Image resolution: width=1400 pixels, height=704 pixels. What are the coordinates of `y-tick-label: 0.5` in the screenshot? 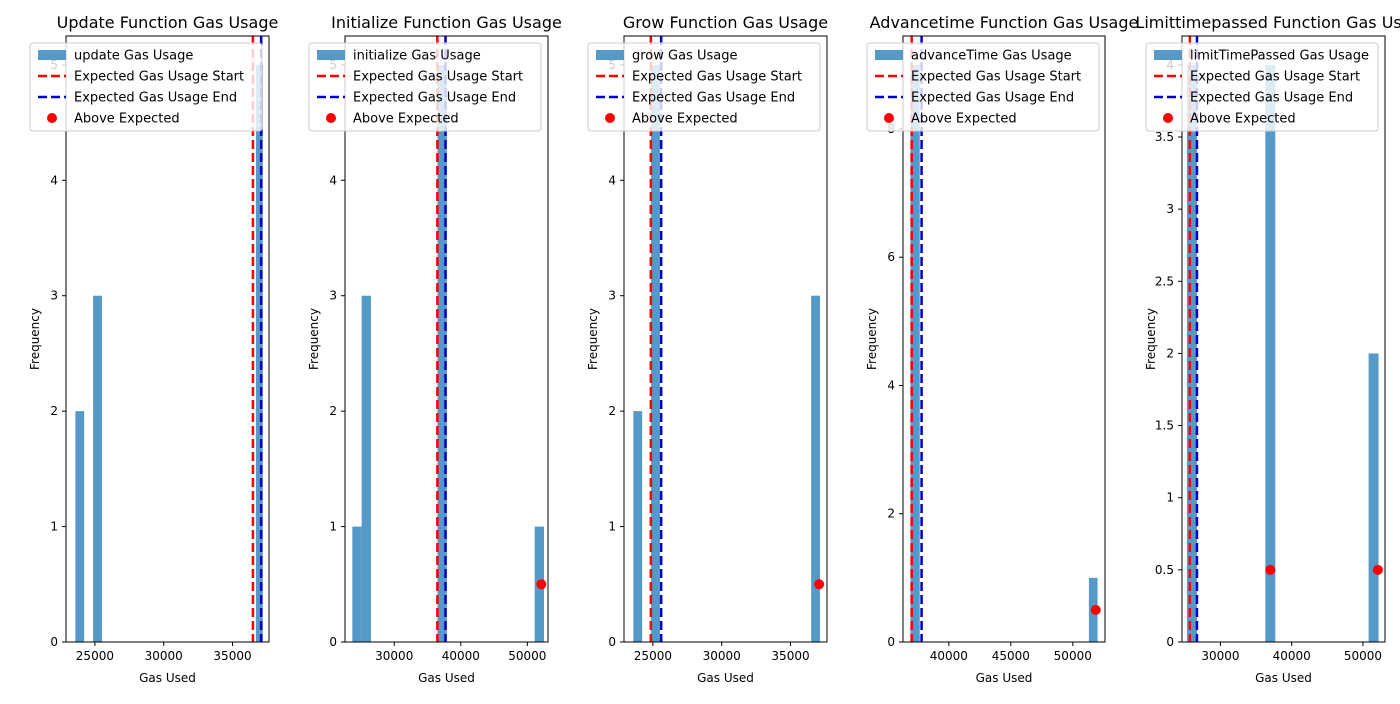 It's located at (1164, 570).